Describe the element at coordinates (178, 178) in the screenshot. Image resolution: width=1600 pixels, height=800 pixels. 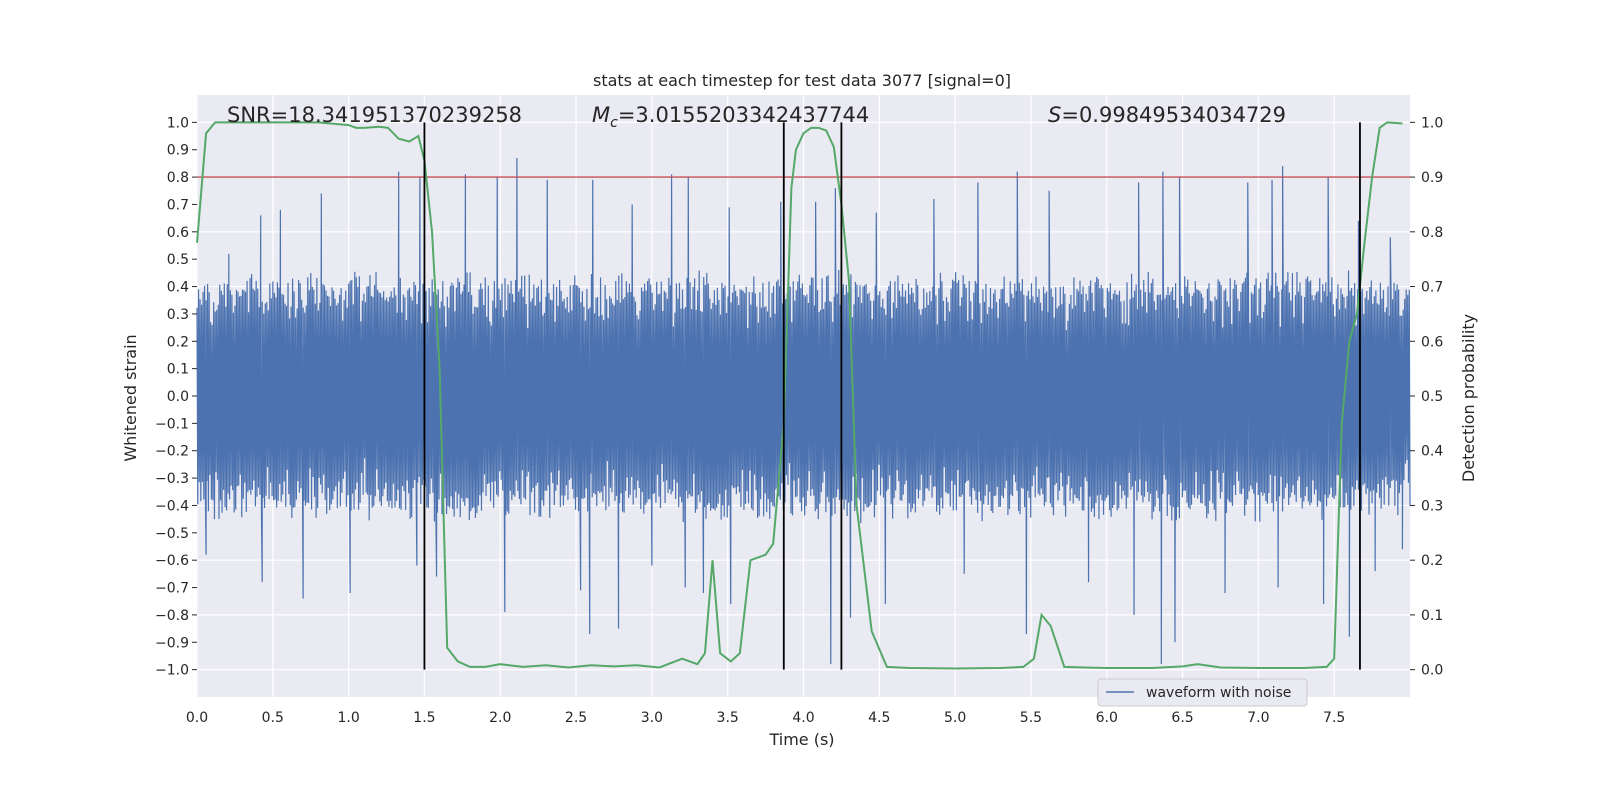
I see `y-tick-label: 0.8` at that location.